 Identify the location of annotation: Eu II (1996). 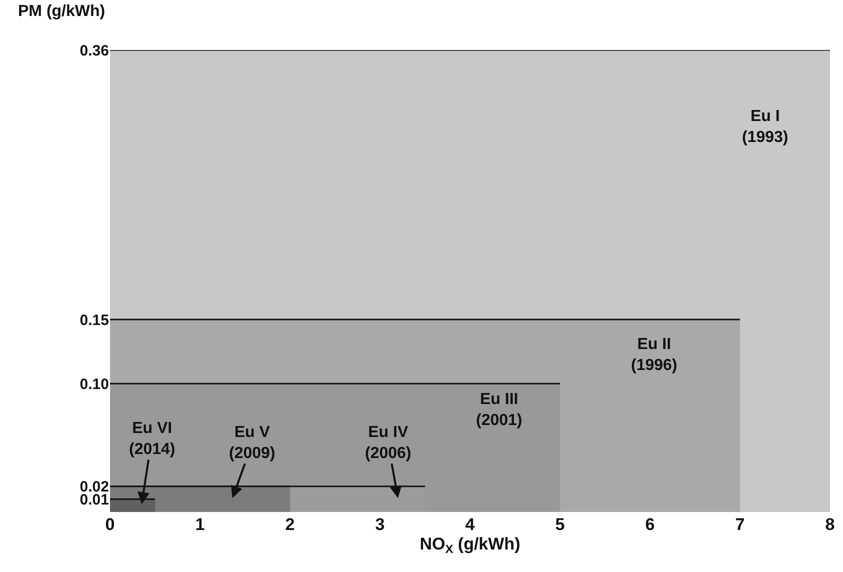
(654, 355).